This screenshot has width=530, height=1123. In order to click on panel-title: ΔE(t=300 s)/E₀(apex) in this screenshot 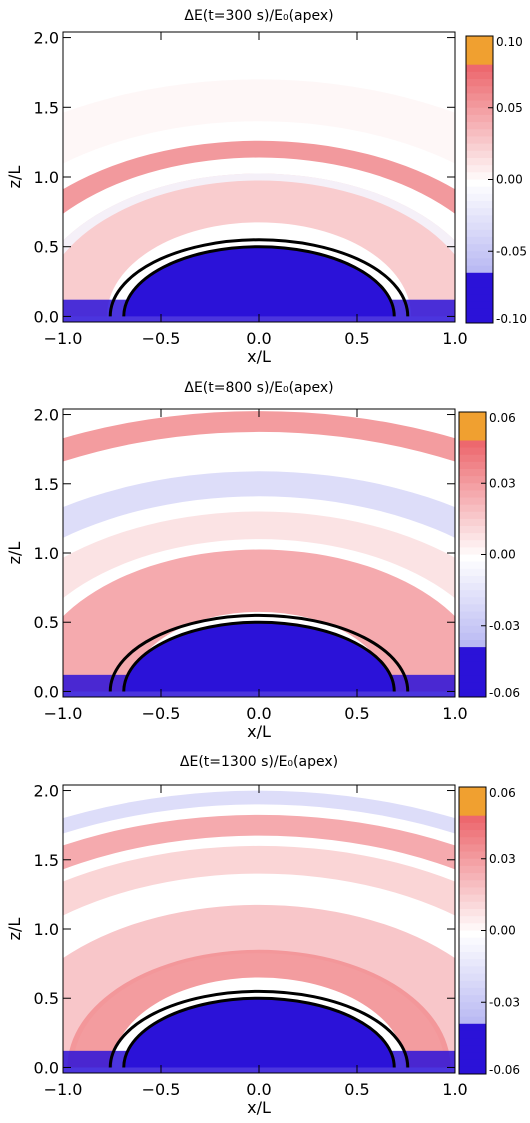, I will do `click(258, 16)`.